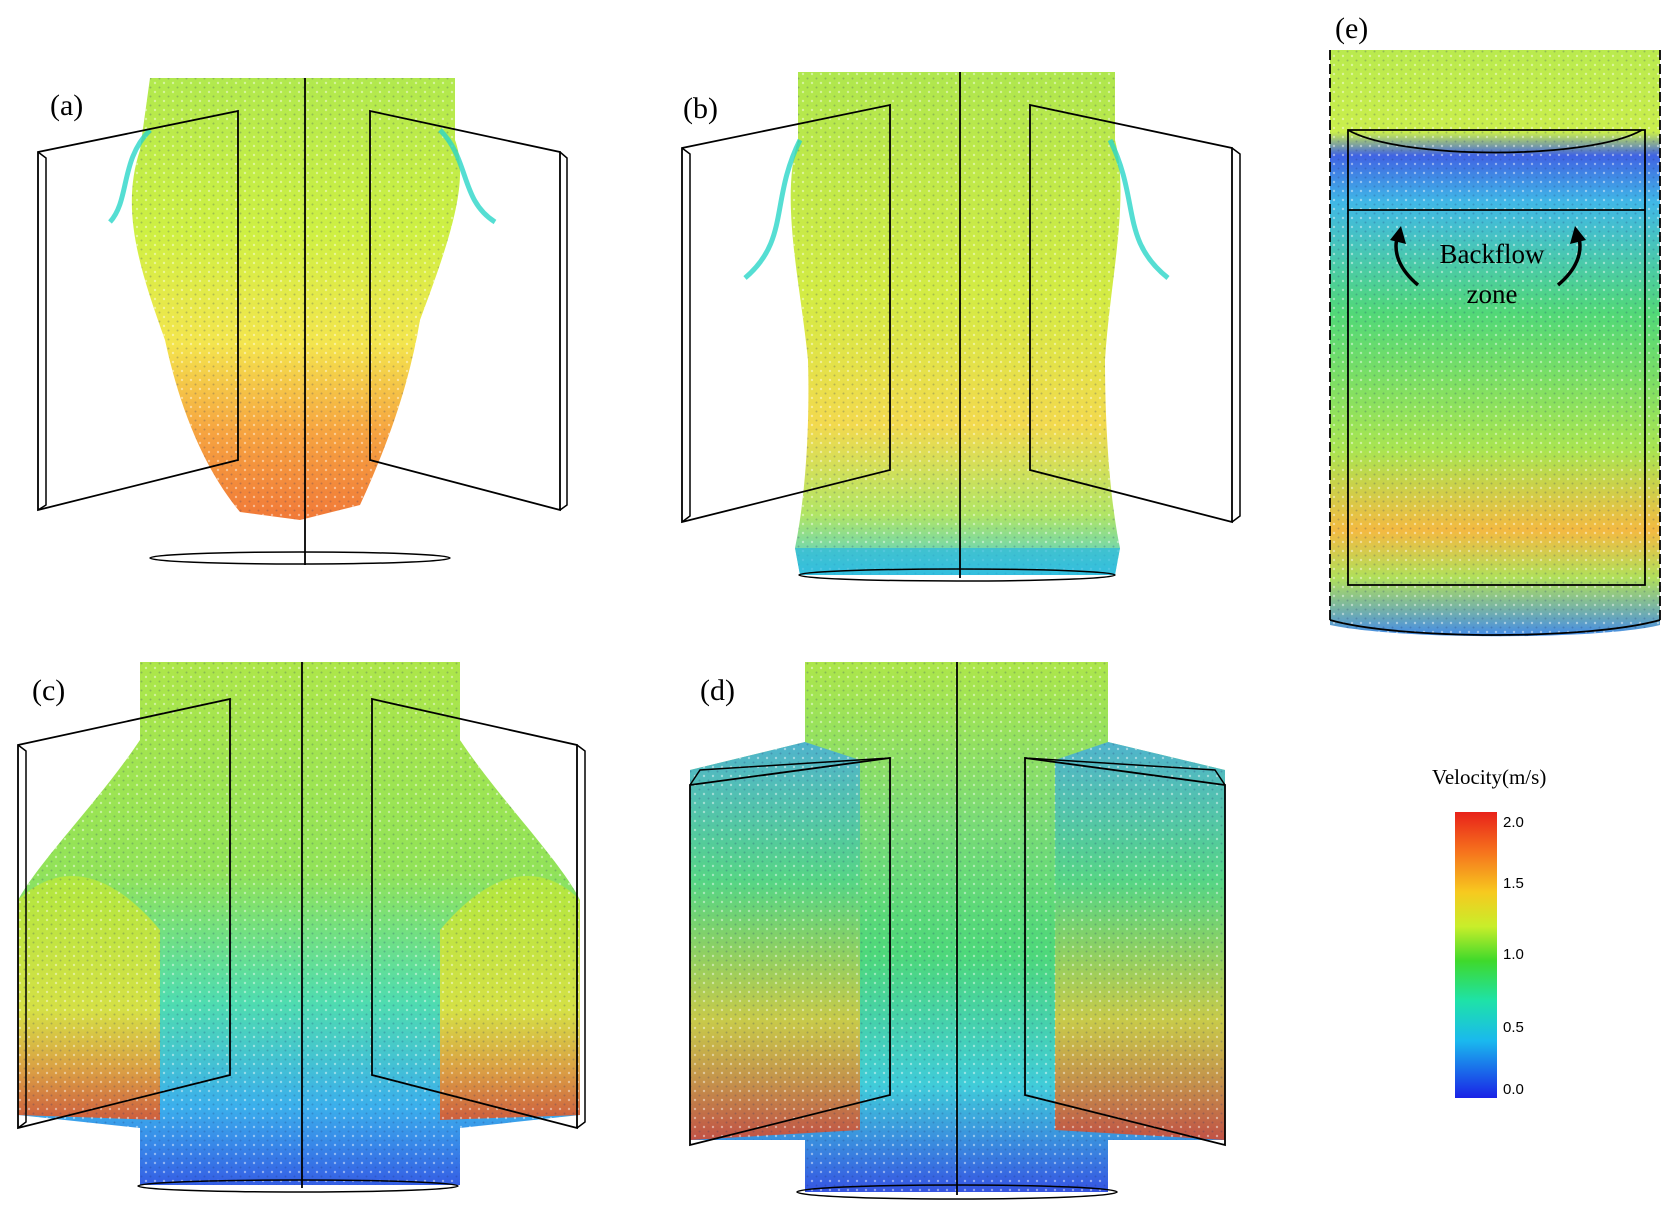  What do you see at coordinates (1495, 627) in the screenshot?
I see `panel-e-bottom-disc` at bounding box center [1495, 627].